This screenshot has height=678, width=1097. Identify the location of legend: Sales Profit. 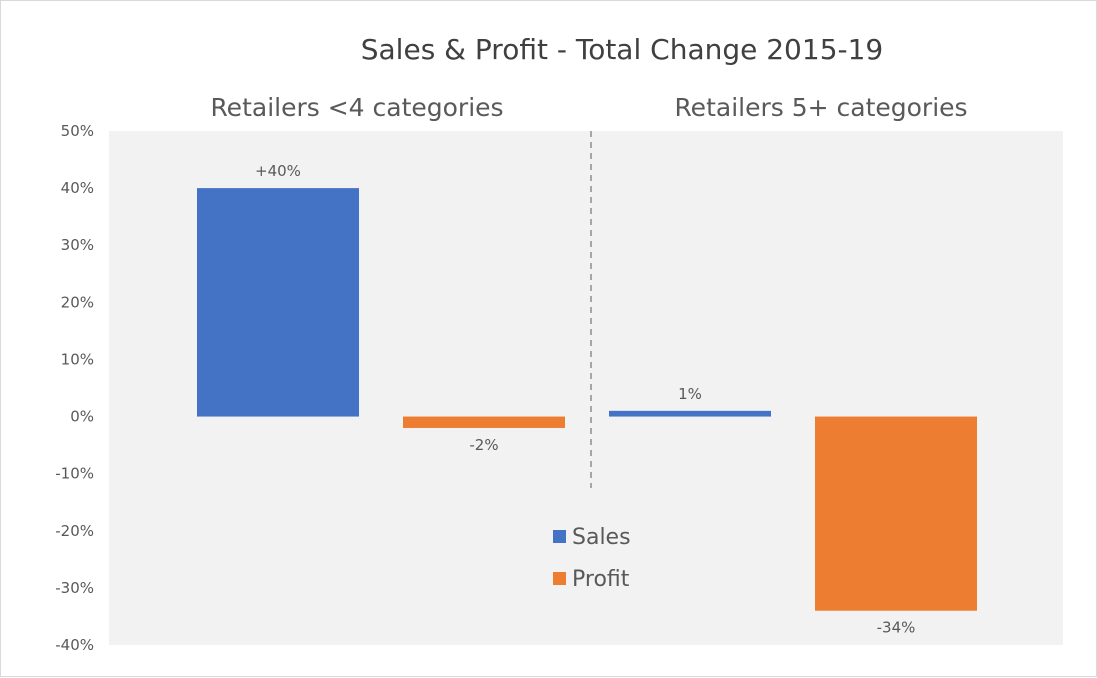
(592, 558).